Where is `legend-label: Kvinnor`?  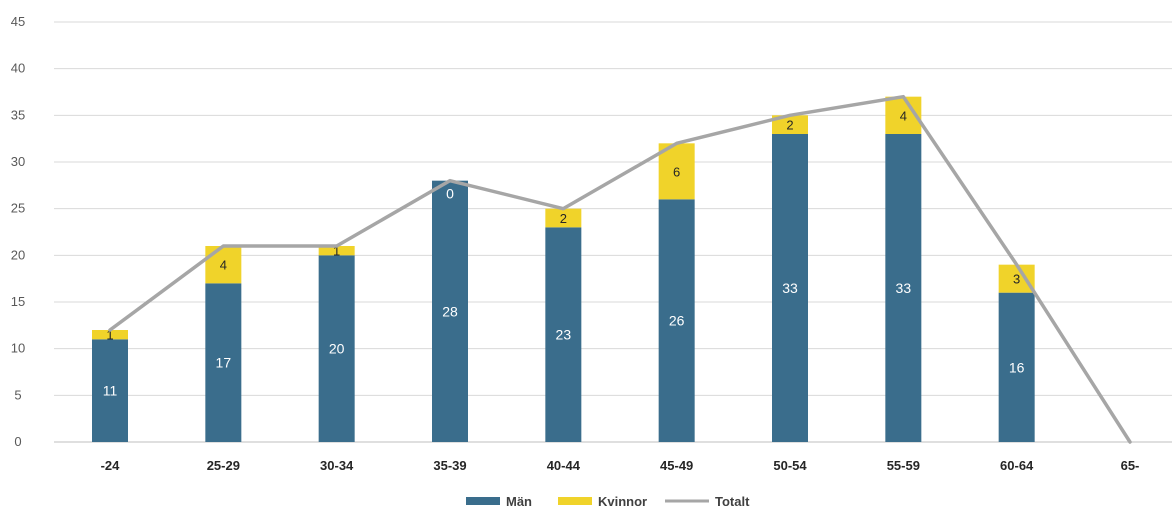 legend-label: Kvinnor is located at coordinates (622, 501).